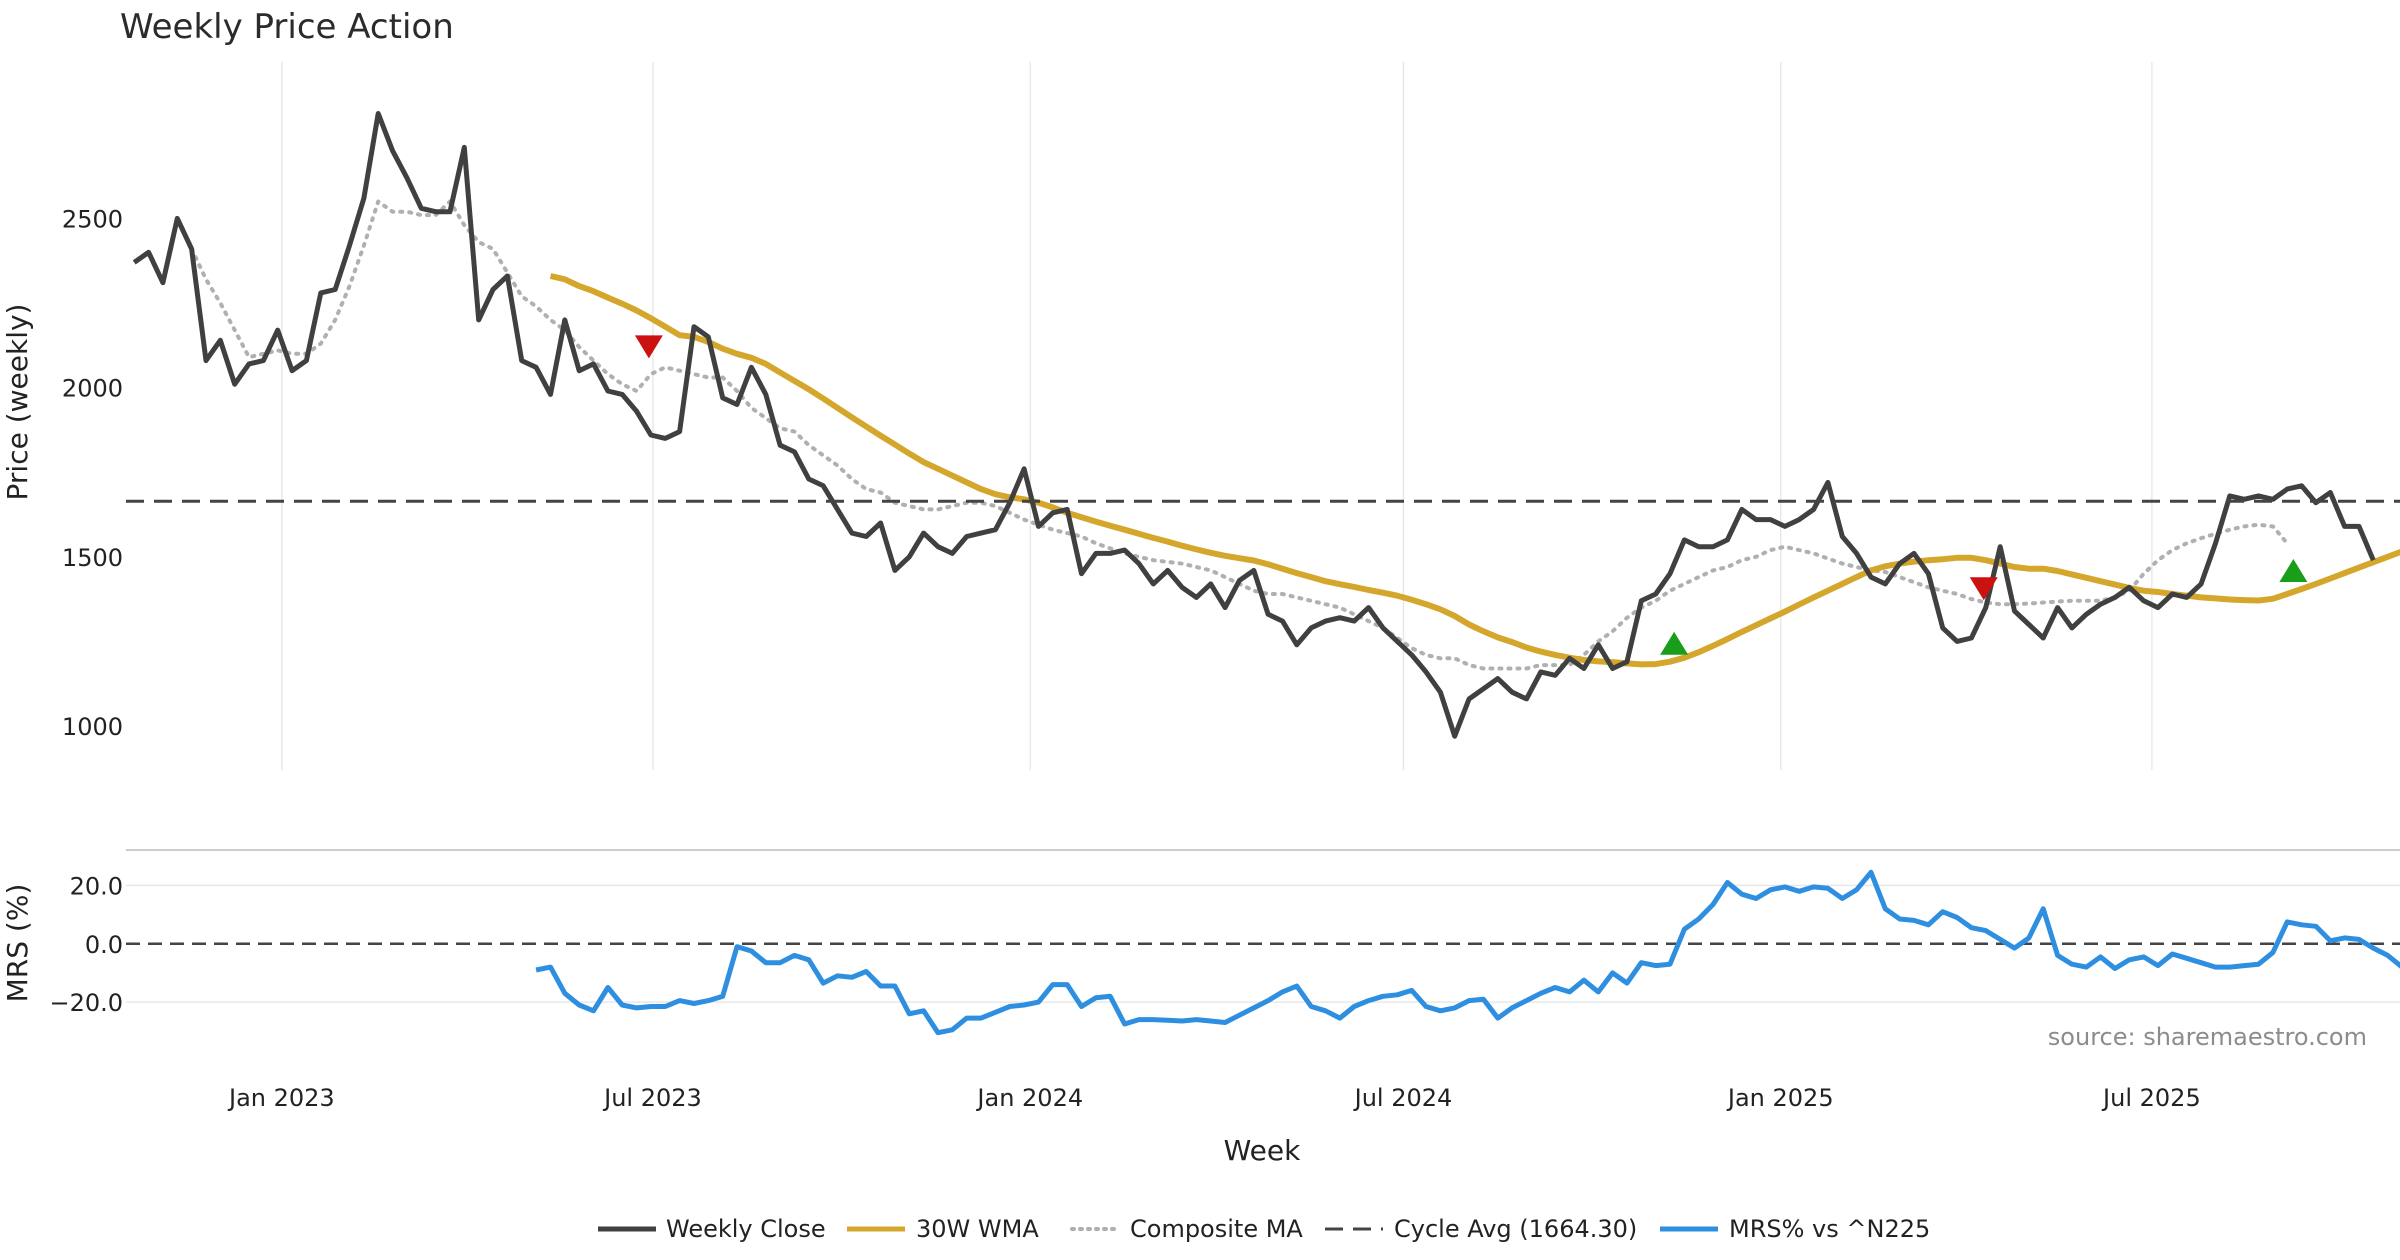  I want to click on legend-label-composite-ma: Composite MA, so click(1216, 1229).